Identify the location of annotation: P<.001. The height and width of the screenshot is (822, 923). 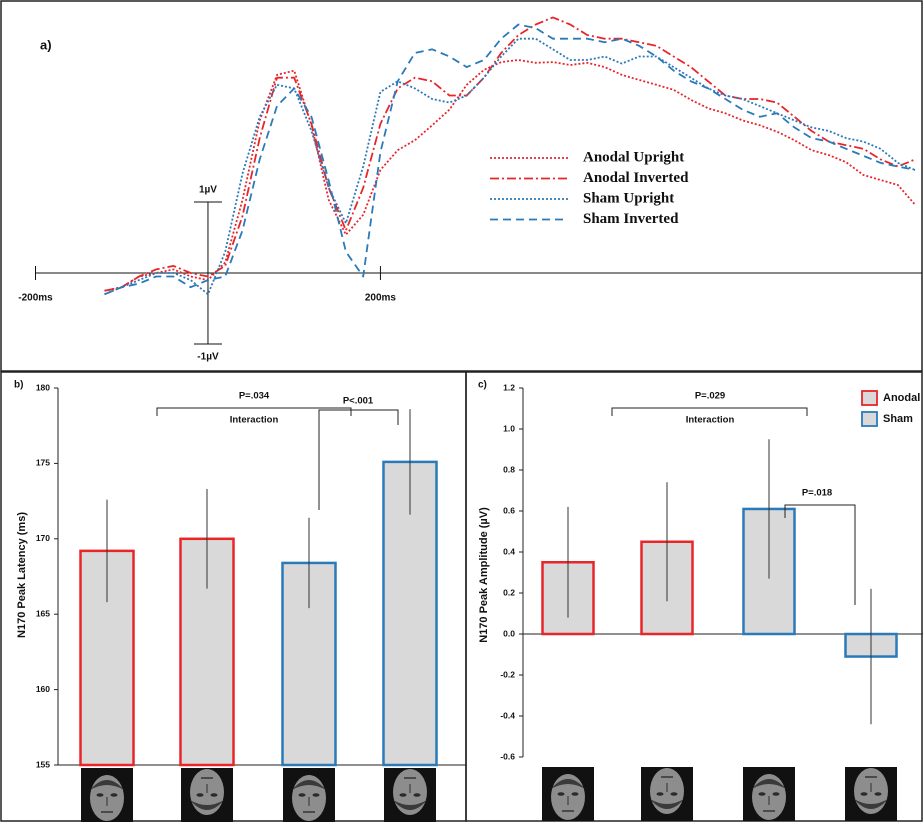
(358, 401).